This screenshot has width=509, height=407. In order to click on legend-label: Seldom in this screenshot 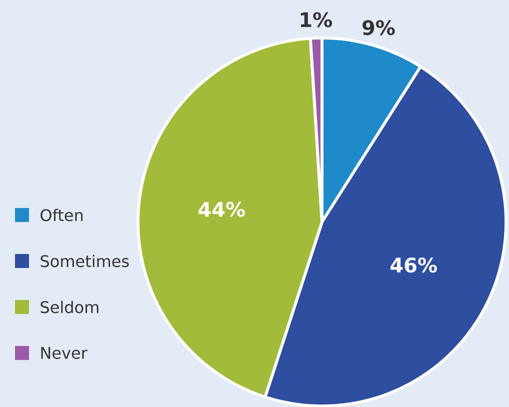, I will do `click(69, 306)`.